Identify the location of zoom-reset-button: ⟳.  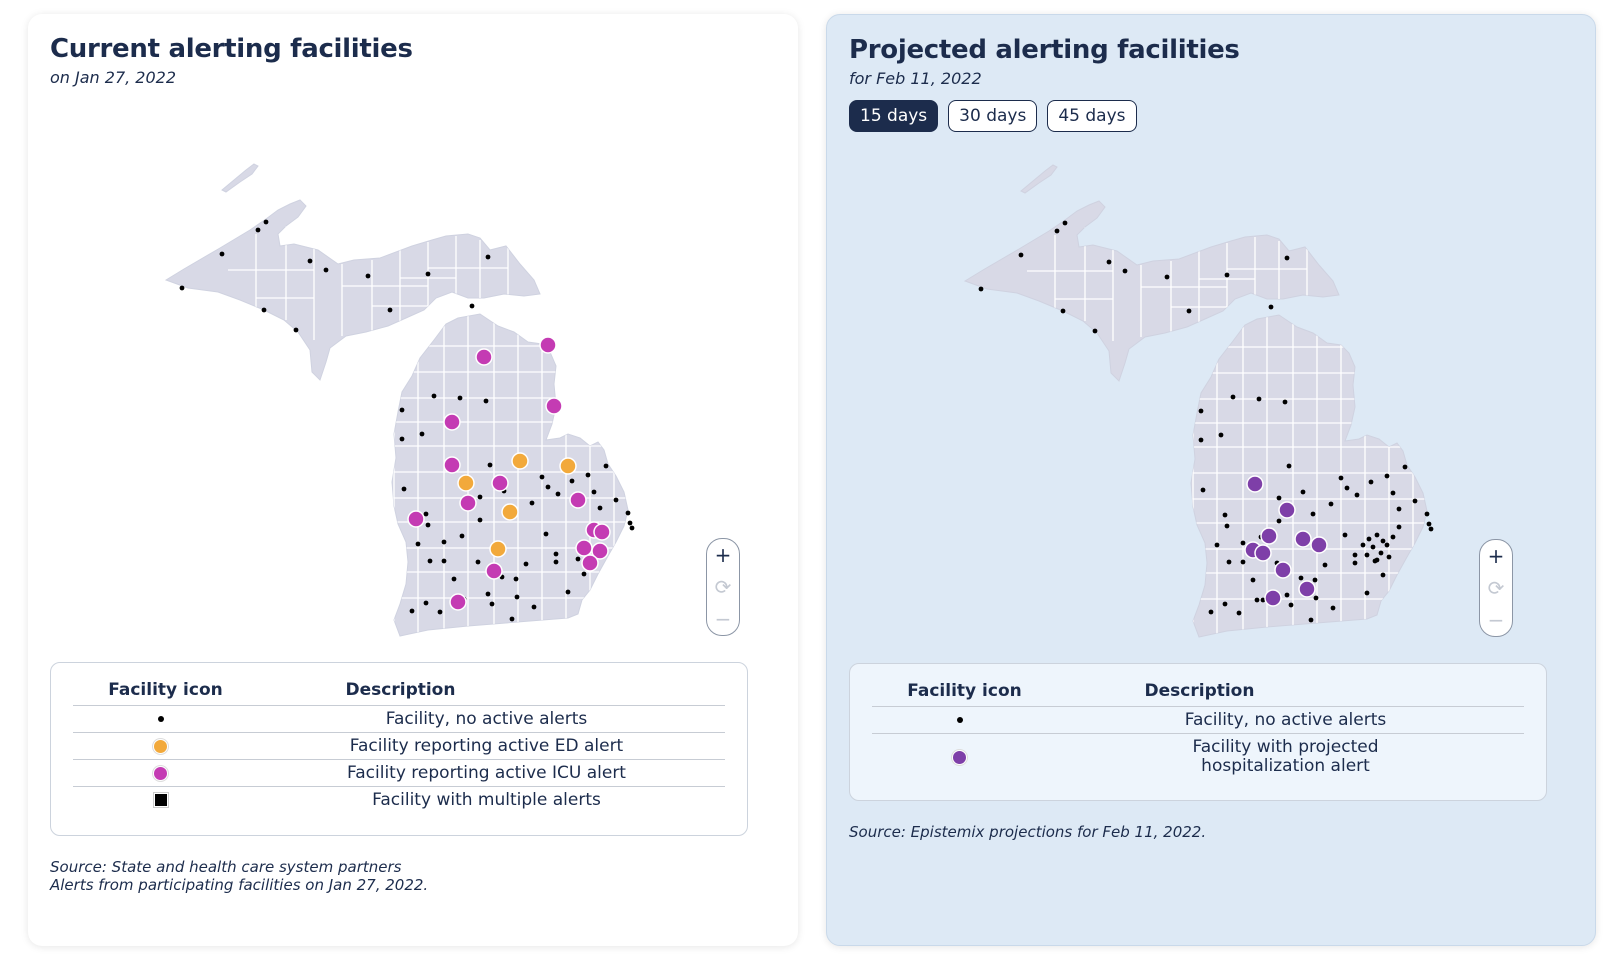
(723, 587).